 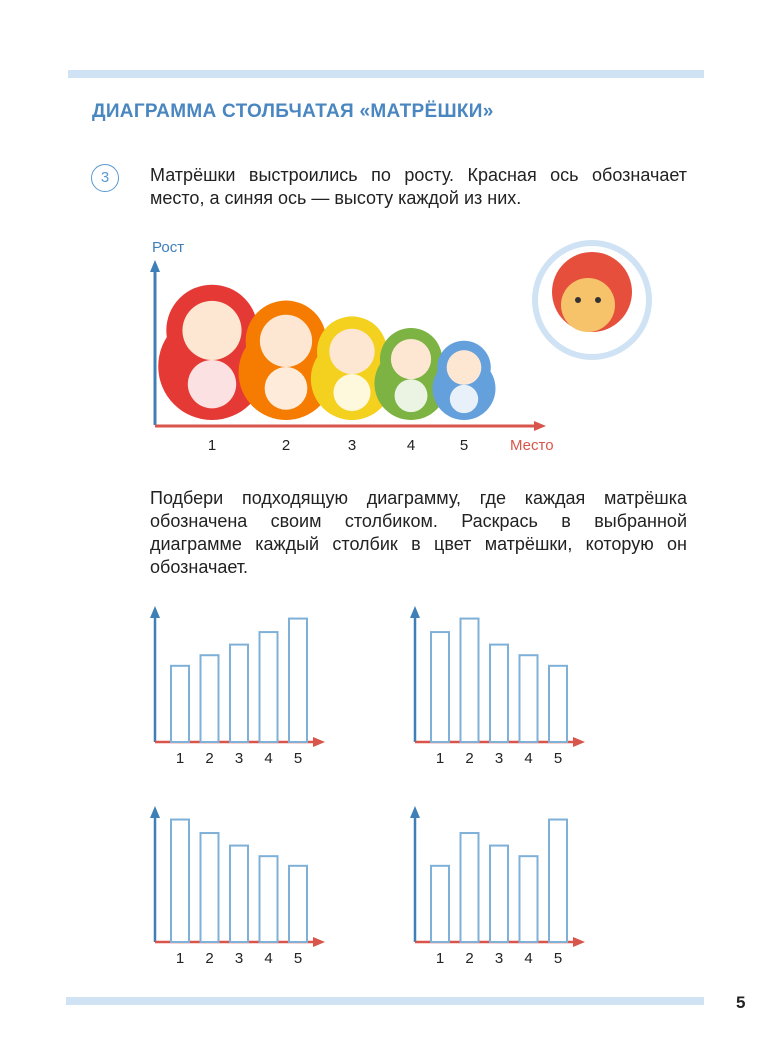 What do you see at coordinates (352, 445) in the screenshot?
I see `place-label: 3` at bounding box center [352, 445].